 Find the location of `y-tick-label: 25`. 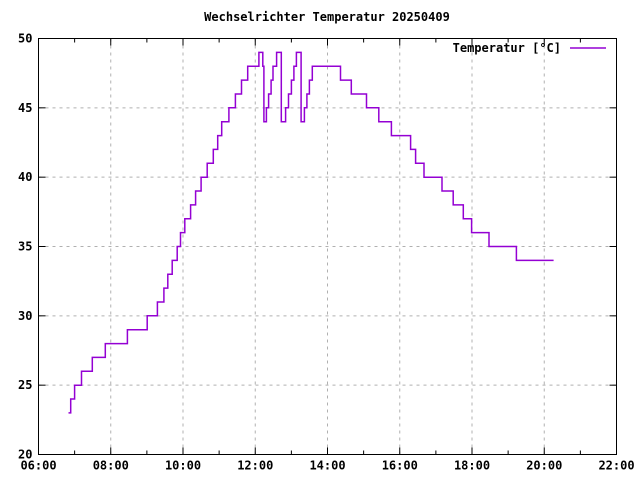

y-tick-label: 25 is located at coordinates (25, 385).